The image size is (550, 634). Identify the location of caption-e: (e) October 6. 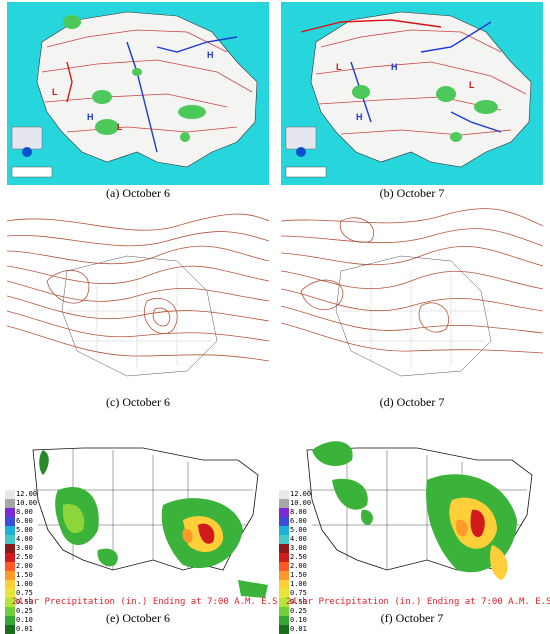
(138, 618).